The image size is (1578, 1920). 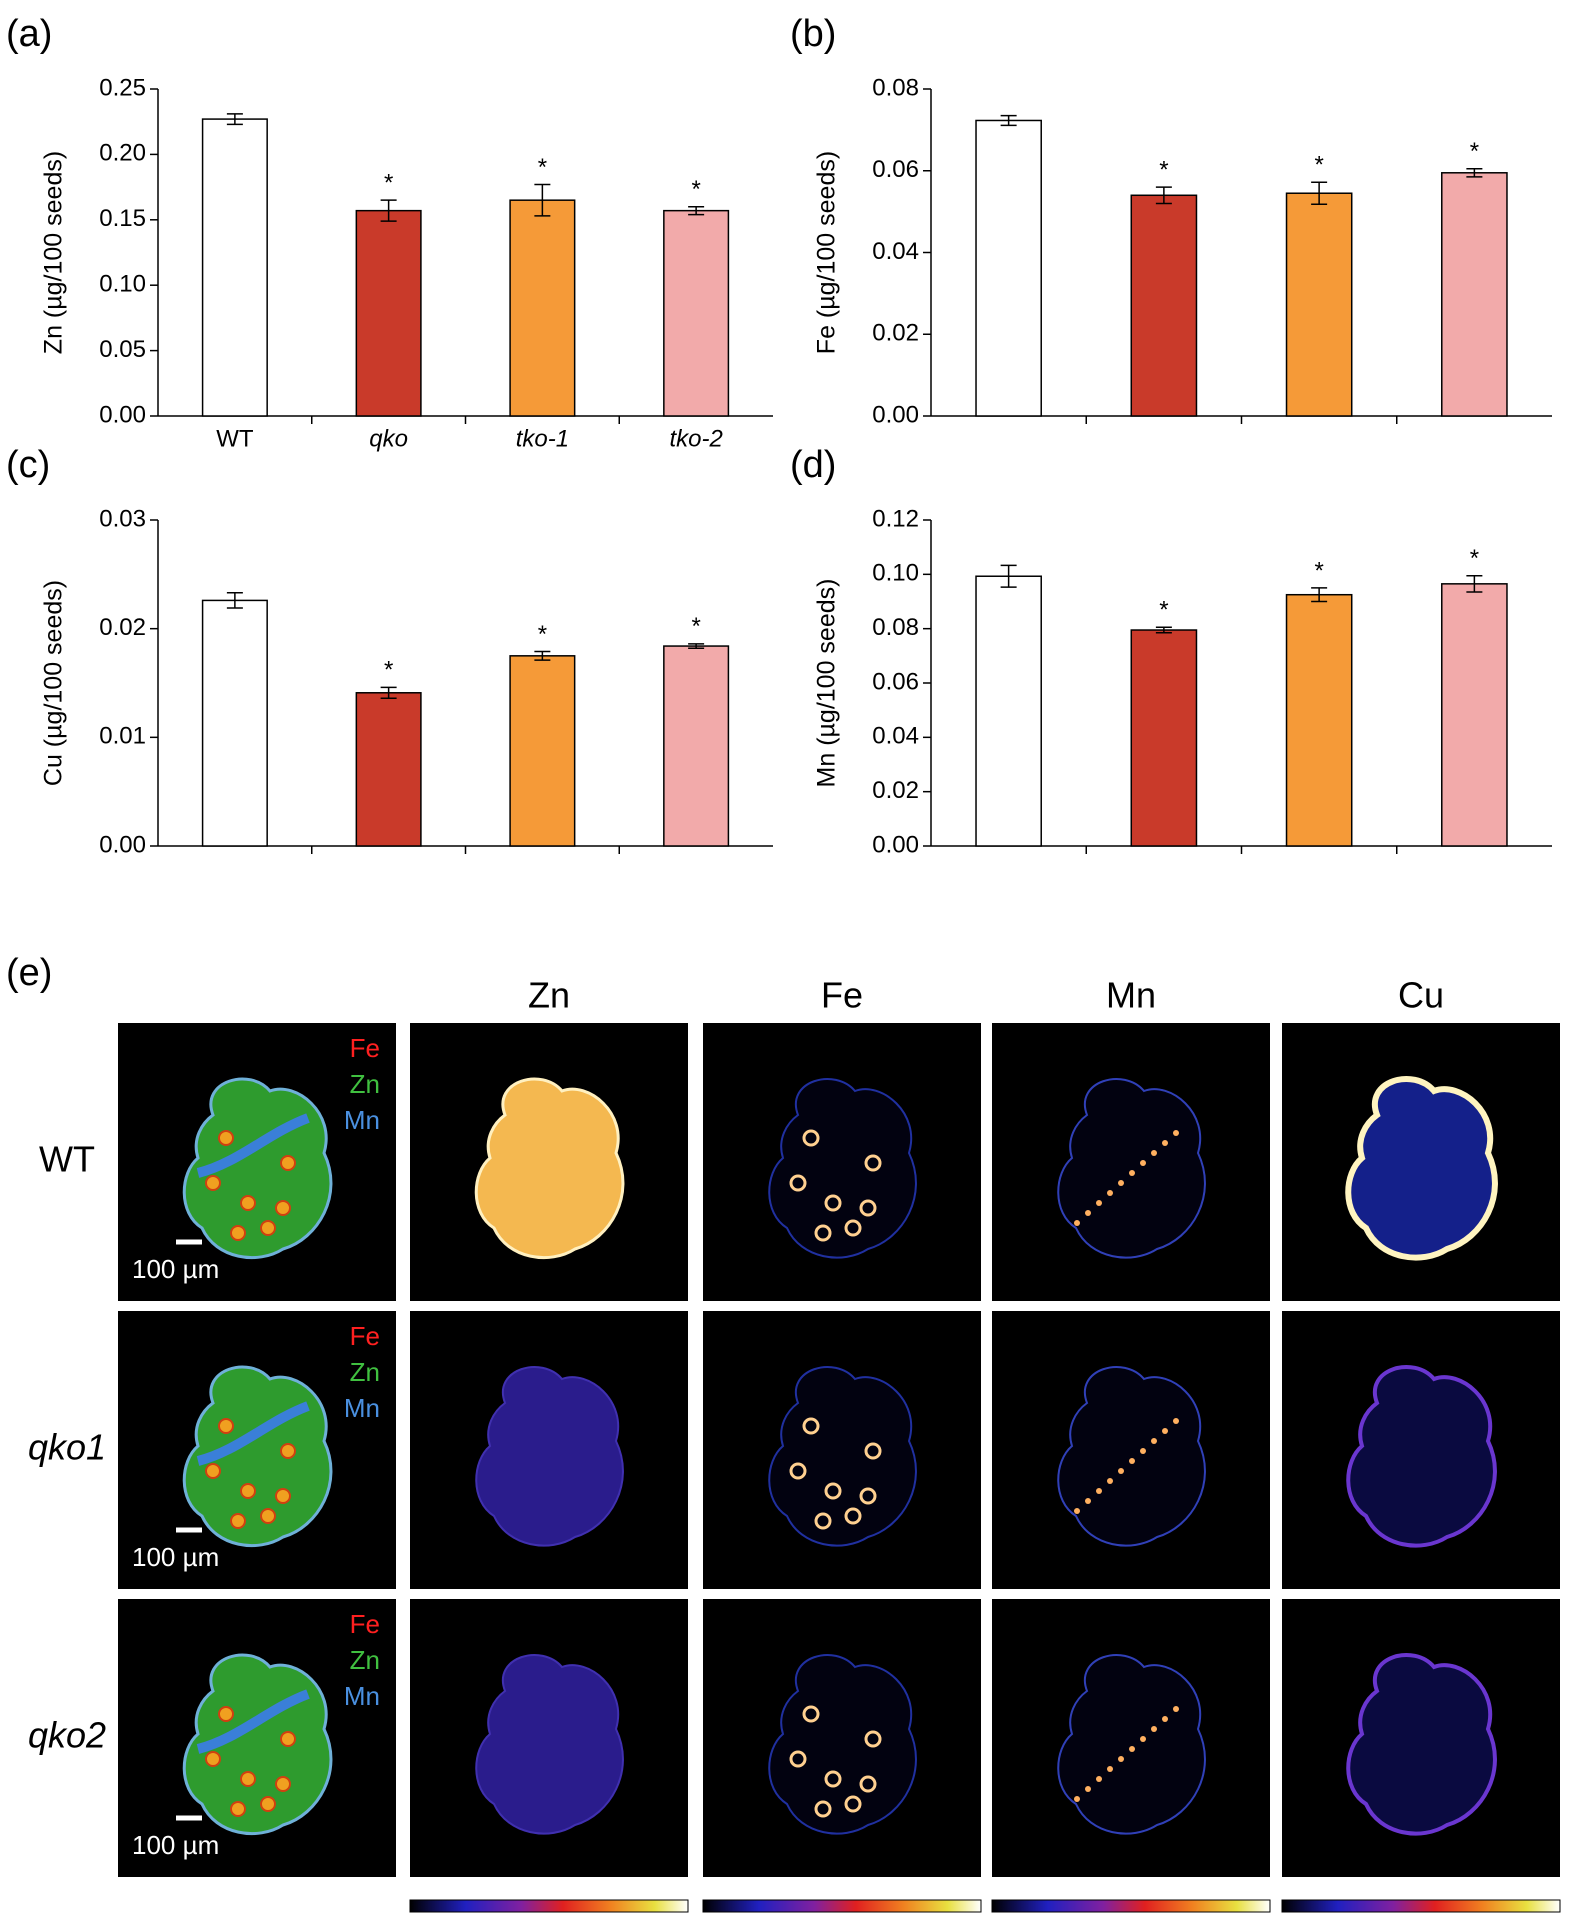 What do you see at coordinates (813, 34) in the screenshot?
I see `panel-label: (b)` at bounding box center [813, 34].